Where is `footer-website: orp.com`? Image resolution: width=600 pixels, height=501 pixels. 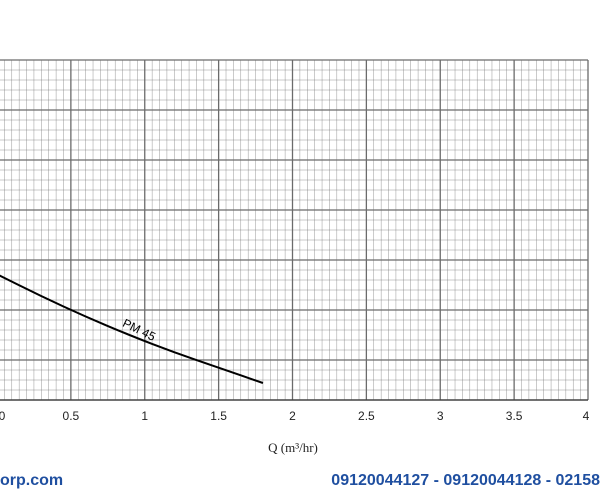 footer-website: orp.com is located at coordinates (32, 480).